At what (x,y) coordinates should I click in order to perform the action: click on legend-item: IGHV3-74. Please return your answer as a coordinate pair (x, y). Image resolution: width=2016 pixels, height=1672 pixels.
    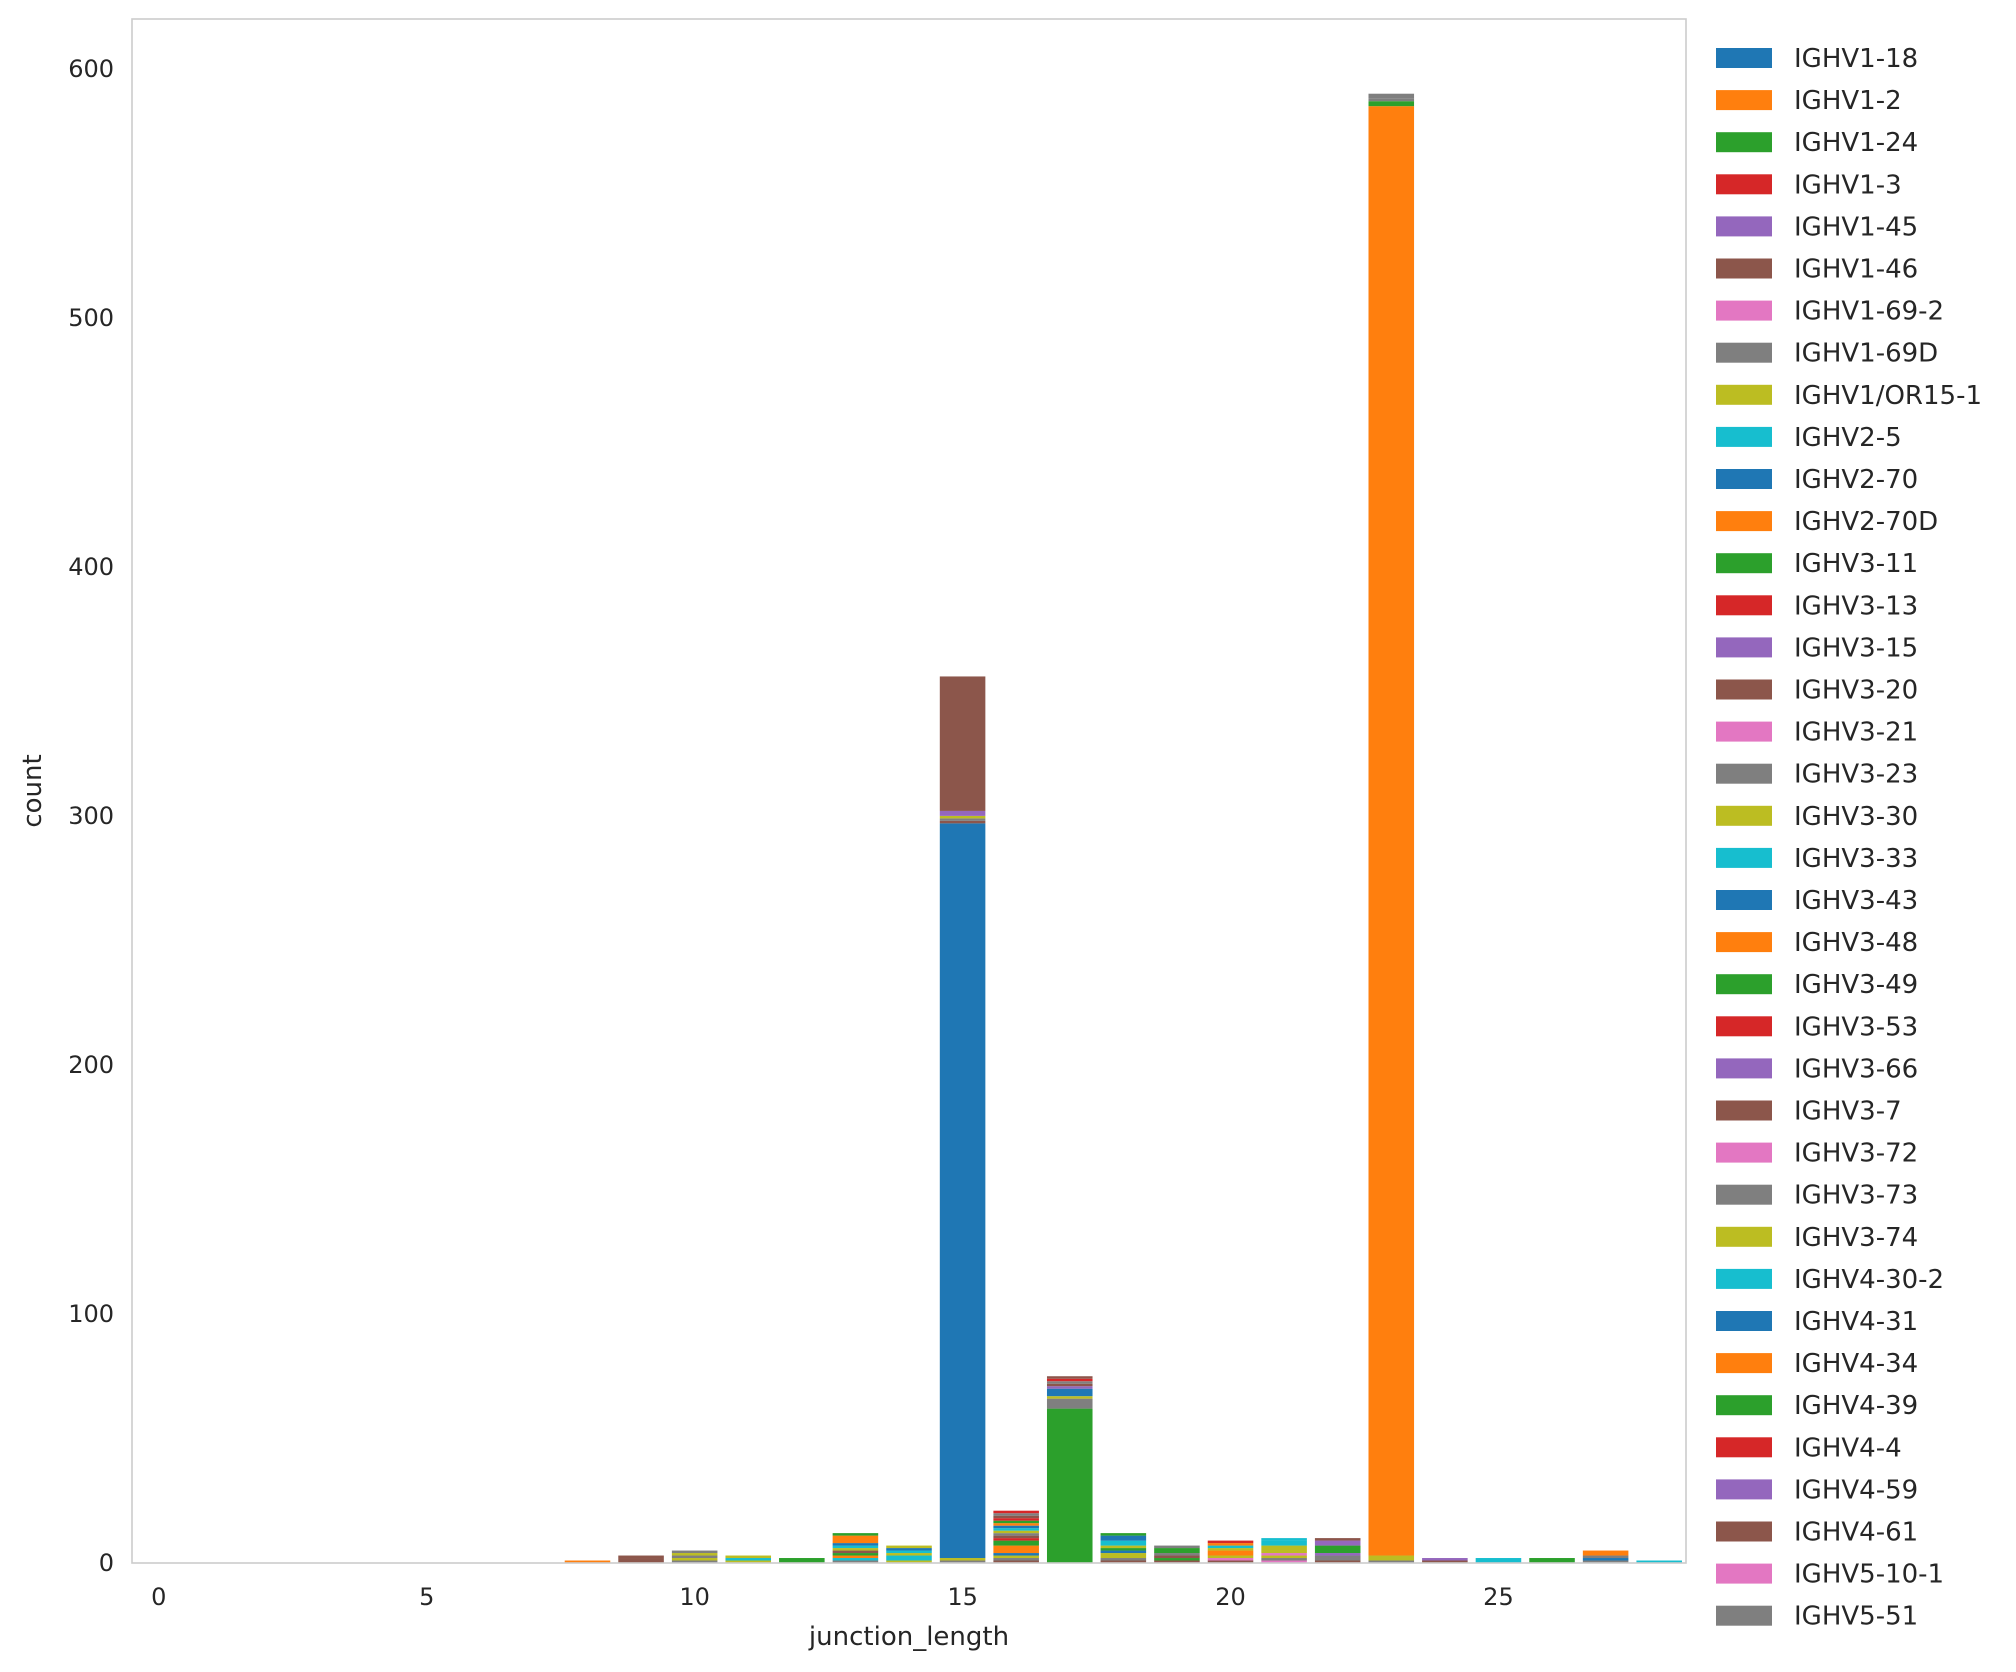
    Looking at the image, I should click on (1817, 1238).